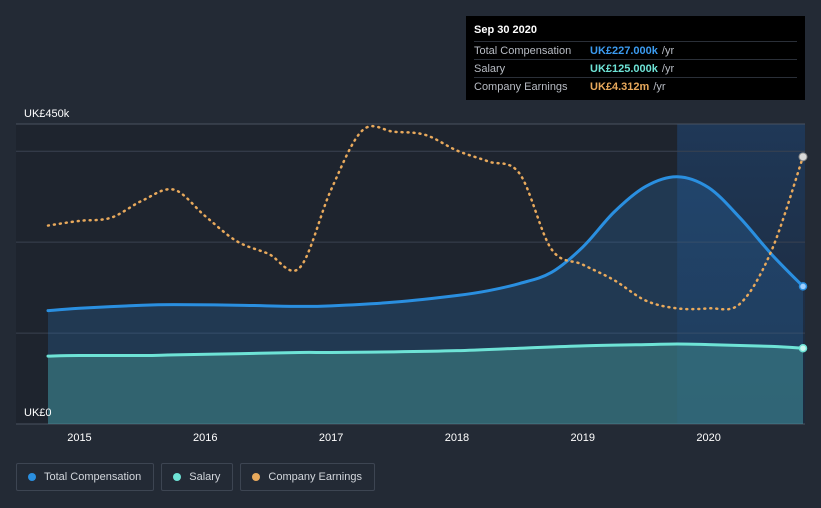 The width and height of the screenshot is (821, 508). What do you see at coordinates (457, 438) in the screenshot?
I see `x-tick-label: 2018` at bounding box center [457, 438].